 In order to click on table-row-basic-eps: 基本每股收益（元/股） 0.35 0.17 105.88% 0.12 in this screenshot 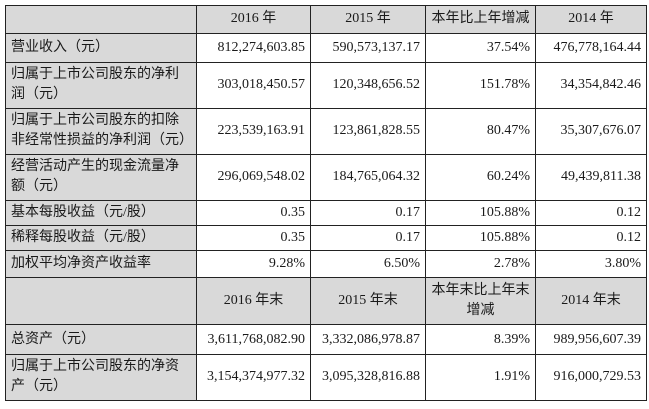, I will do `click(326, 212)`.